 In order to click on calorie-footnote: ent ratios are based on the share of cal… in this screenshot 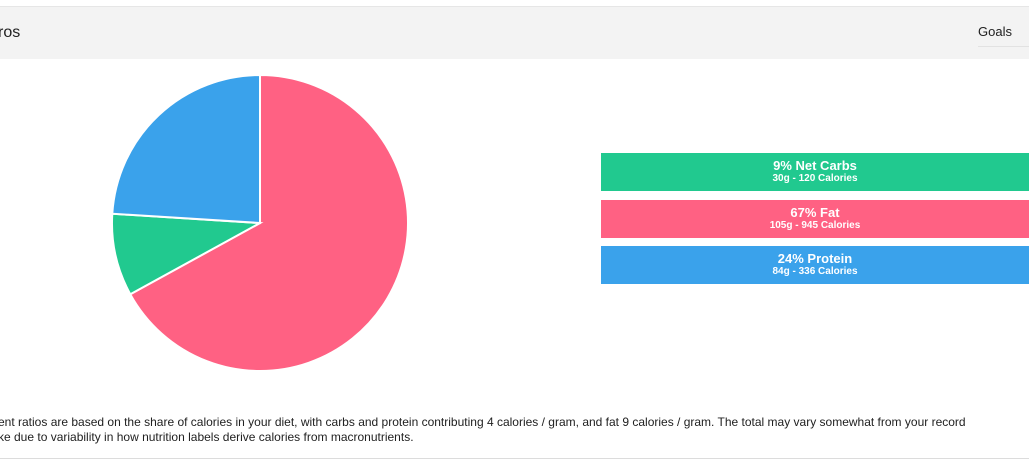, I will do `click(514, 430)`.